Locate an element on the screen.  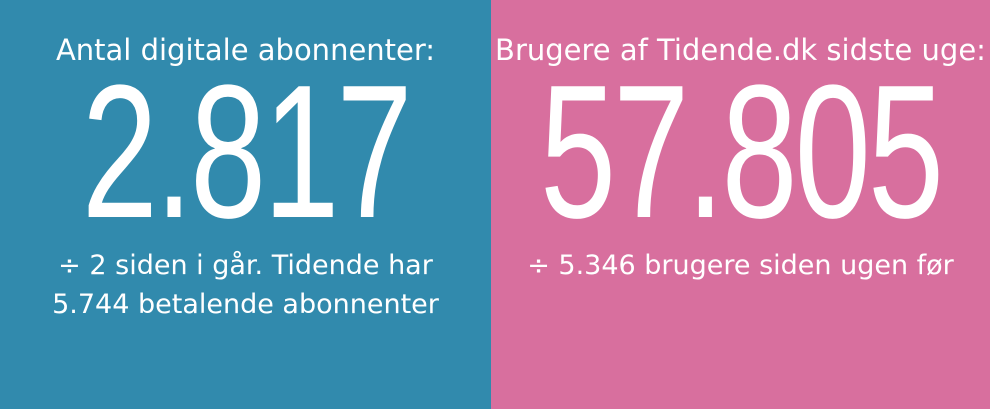
weekly-users-change: ÷ 5.346 brugere siden ugen før is located at coordinates (740, 265).